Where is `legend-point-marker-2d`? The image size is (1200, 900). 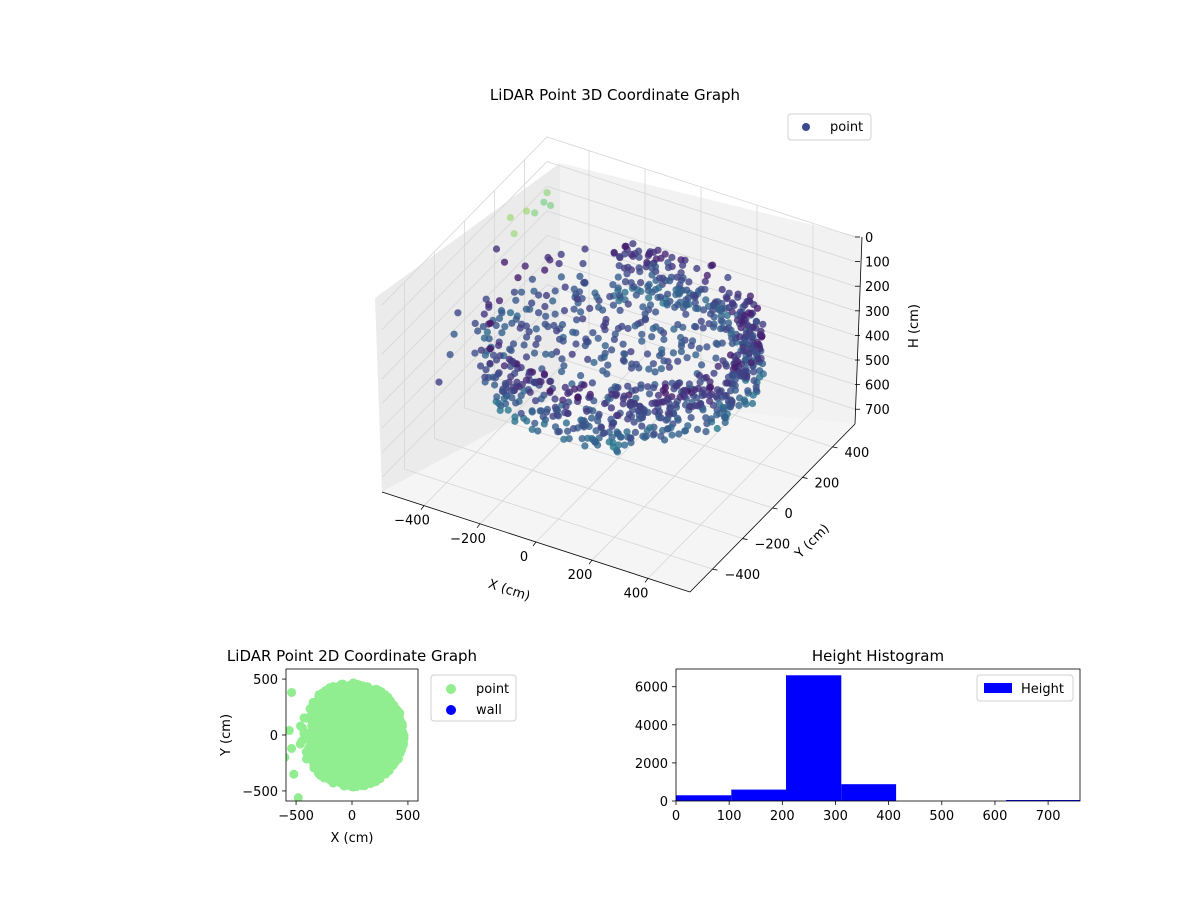 legend-point-marker-2d is located at coordinates (451, 689).